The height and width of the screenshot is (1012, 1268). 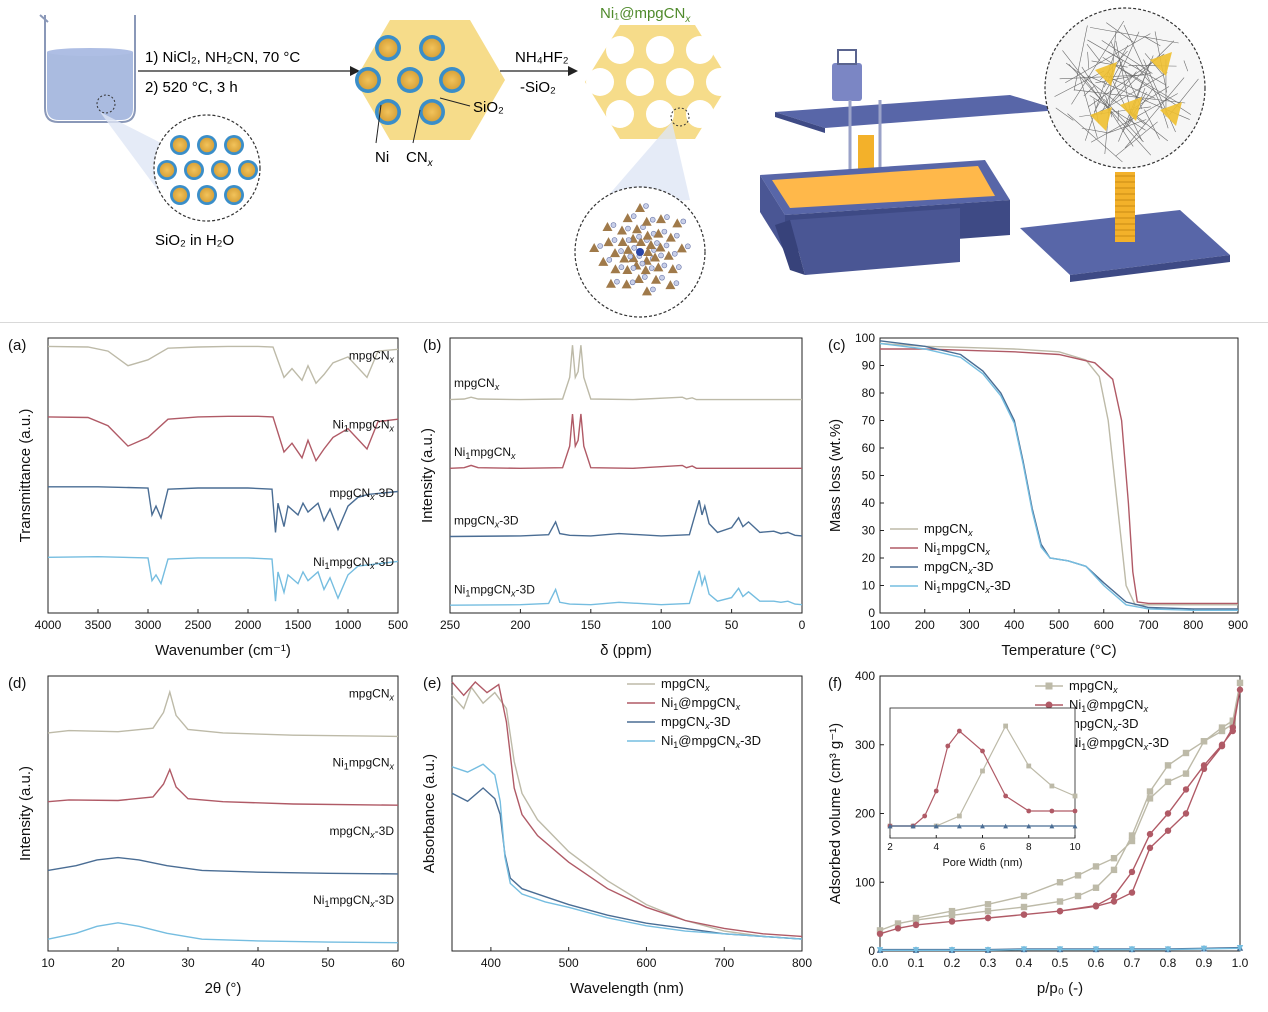 I want to click on x-tick-label: 300, so click(x=969, y=625).